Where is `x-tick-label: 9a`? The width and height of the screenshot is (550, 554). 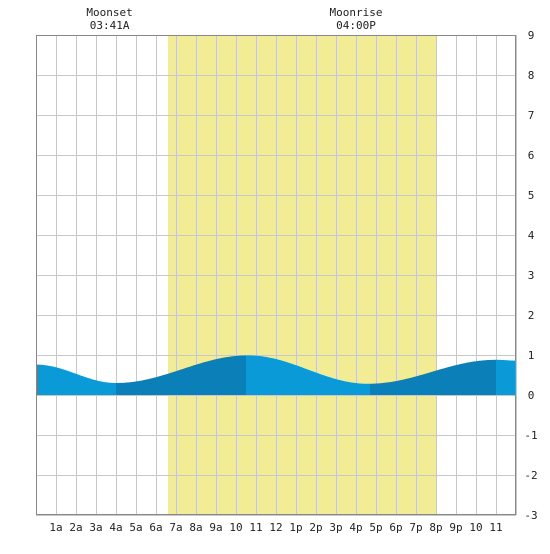
x-tick-label: 9a is located at coordinates (215, 527).